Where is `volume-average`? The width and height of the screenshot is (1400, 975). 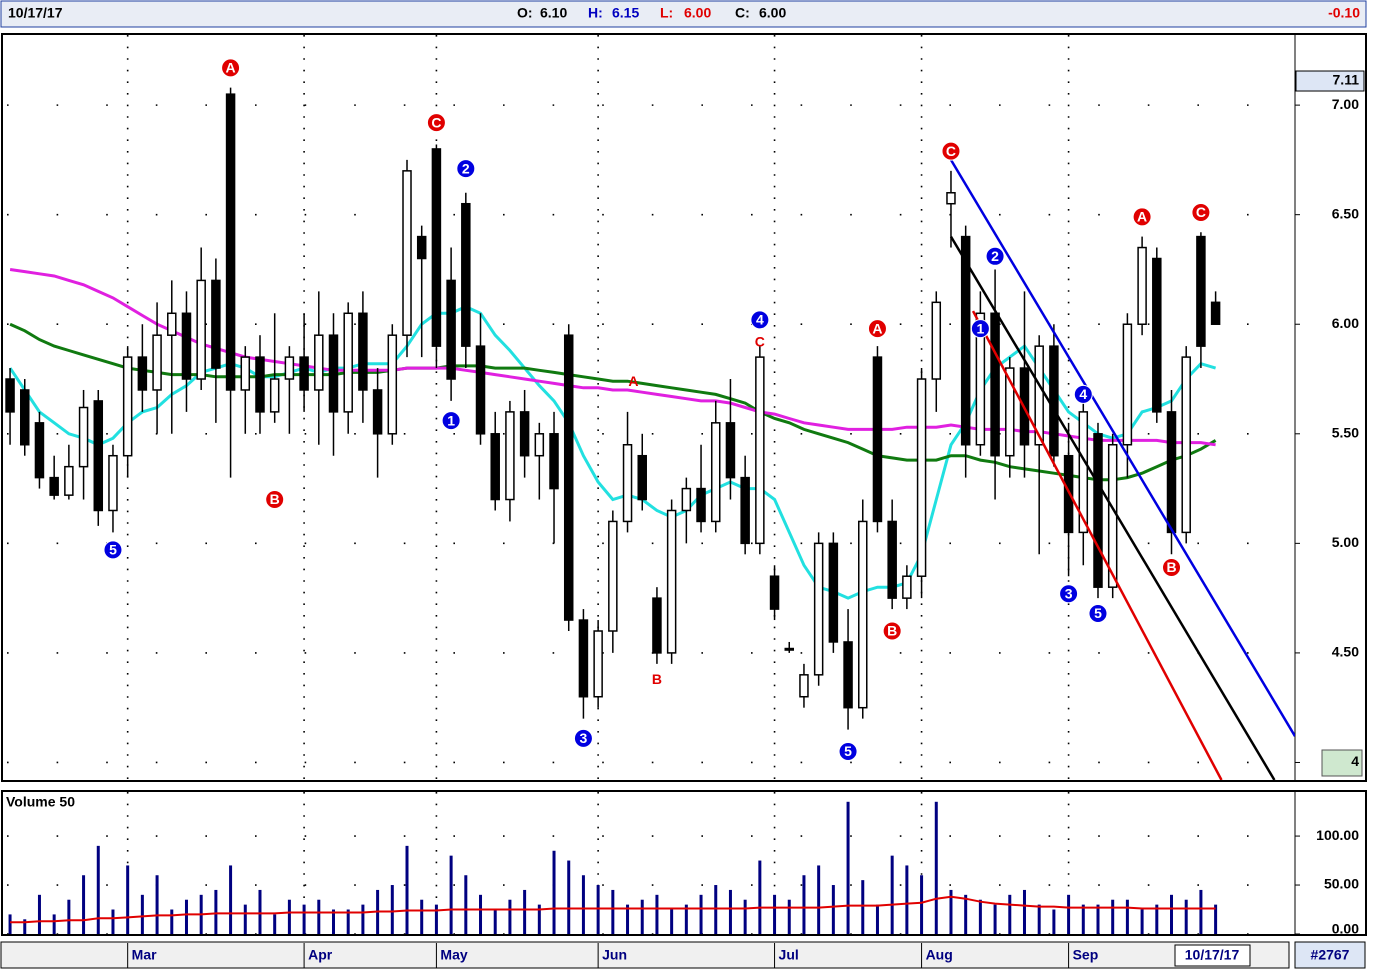
volume-average is located at coordinates (613, 909).